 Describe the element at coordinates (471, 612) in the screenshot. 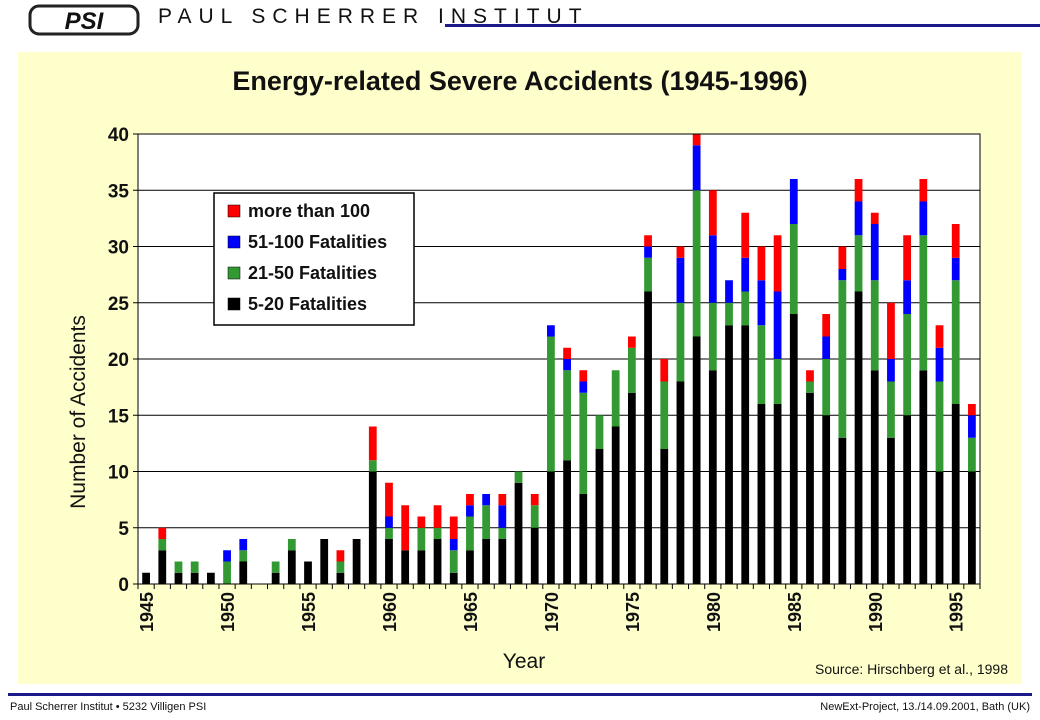

I see `x-tick-label: 1965` at that location.